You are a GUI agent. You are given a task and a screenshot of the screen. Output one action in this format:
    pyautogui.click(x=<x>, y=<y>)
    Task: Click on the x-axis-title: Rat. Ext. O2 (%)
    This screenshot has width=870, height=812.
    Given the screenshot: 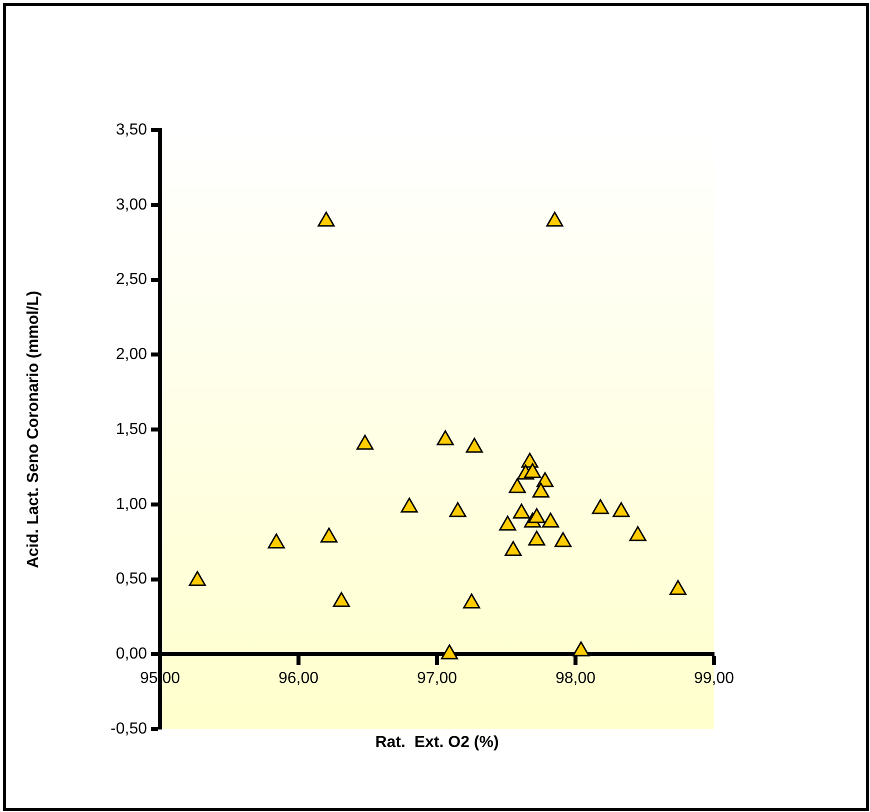 What is the action you would take?
    pyautogui.click(x=437, y=742)
    